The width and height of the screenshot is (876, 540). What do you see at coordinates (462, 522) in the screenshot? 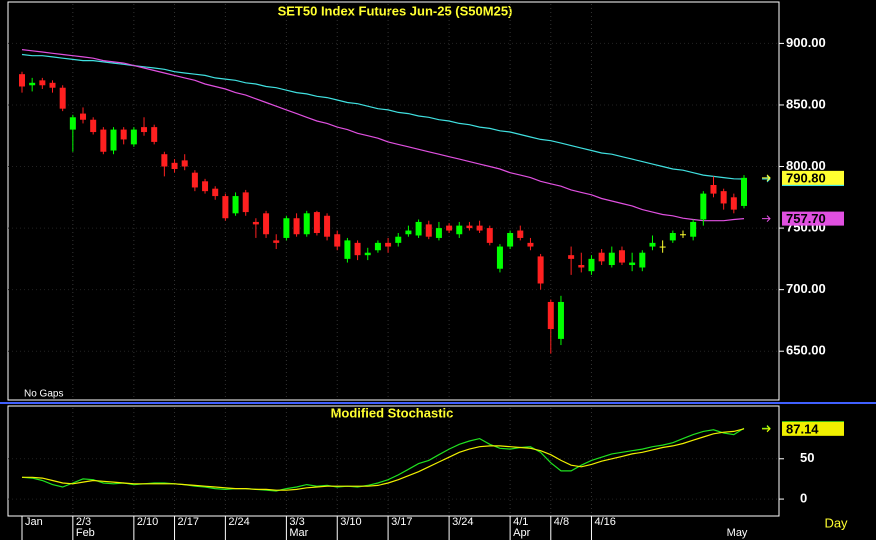
I see `x-tick-label: 3/24` at bounding box center [462, 522].